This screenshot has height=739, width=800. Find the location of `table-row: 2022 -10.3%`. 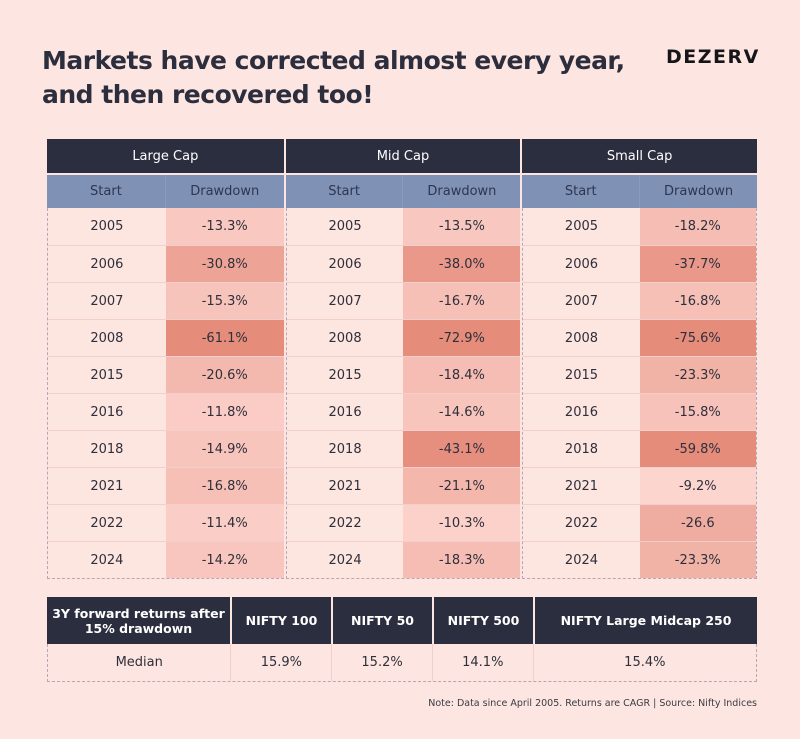

table-row: 2022 -10.3% is located at coordinates (403, 522).